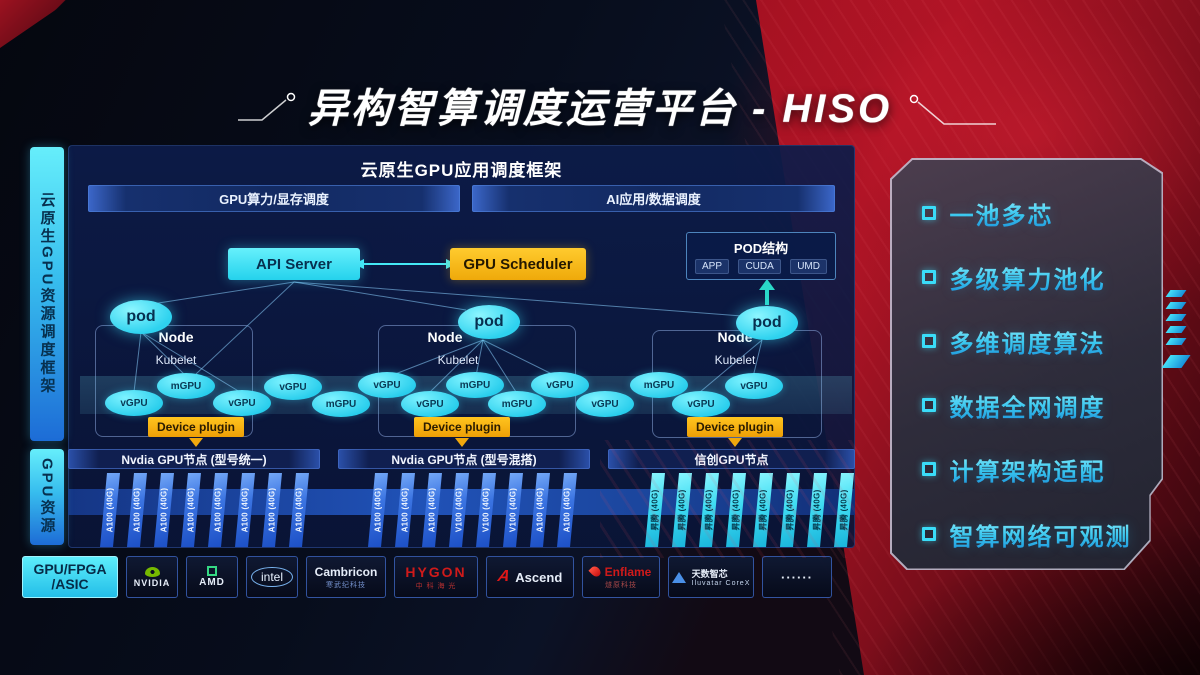  I want to click on nvidia-logo-icon, so click(152, 571).